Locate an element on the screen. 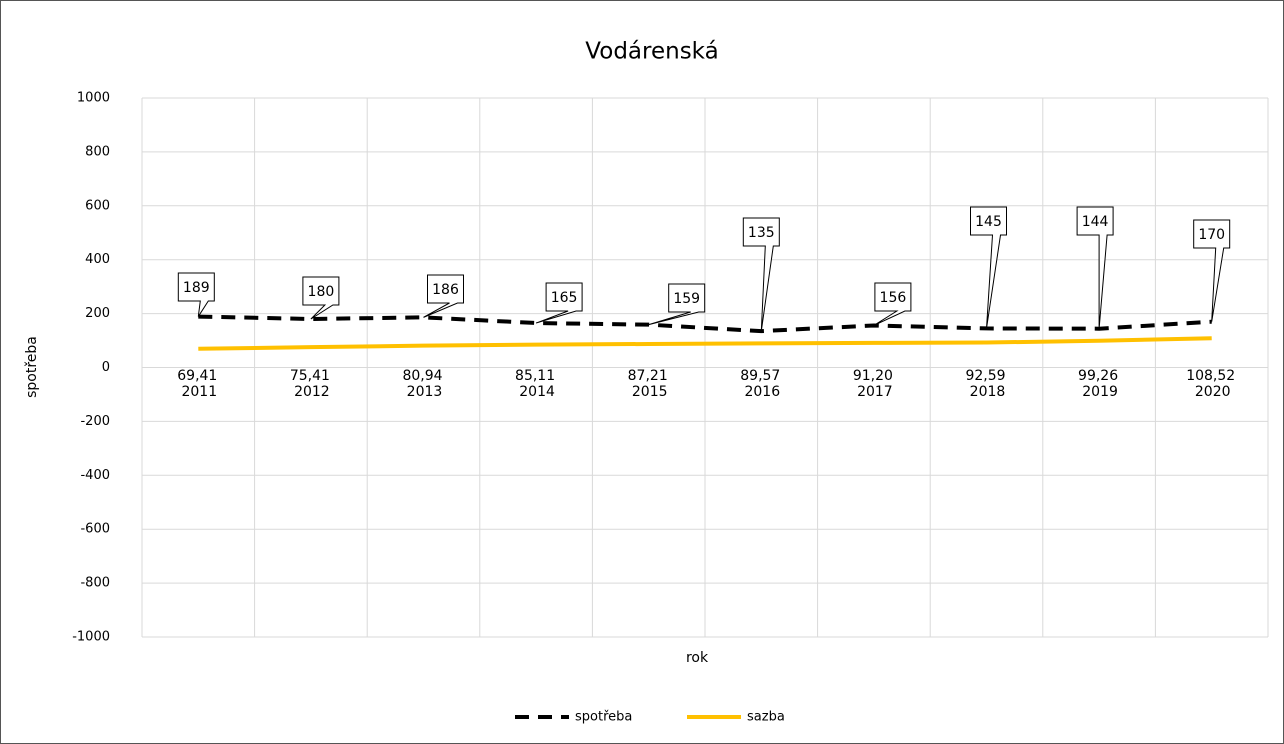  data-label: 189 is located at coordinates (196, 288).